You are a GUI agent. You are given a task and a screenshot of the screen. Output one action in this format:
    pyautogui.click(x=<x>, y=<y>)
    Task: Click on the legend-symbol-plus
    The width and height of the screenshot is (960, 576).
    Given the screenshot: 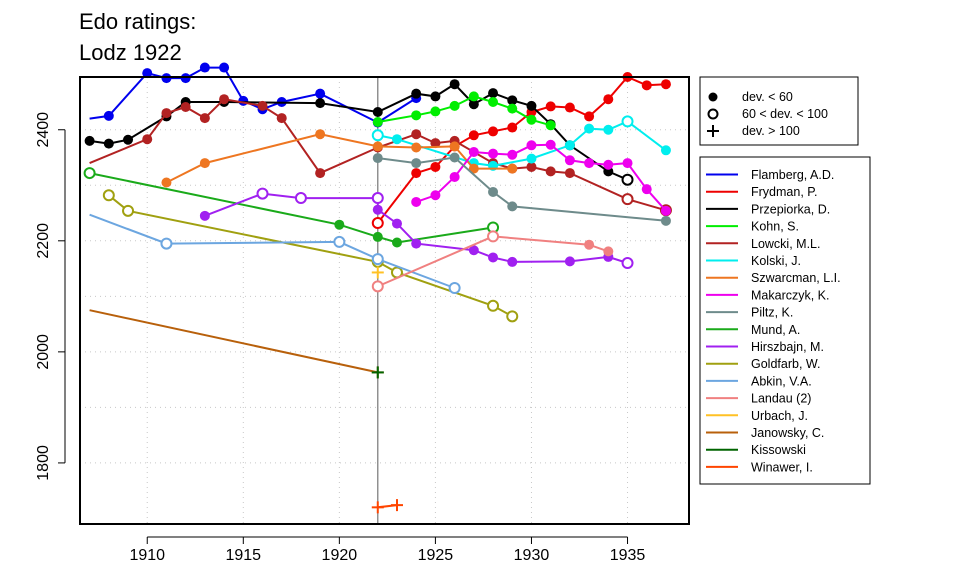 What is the action you would take?
    pyautogui.click(x=713, y=131)
    